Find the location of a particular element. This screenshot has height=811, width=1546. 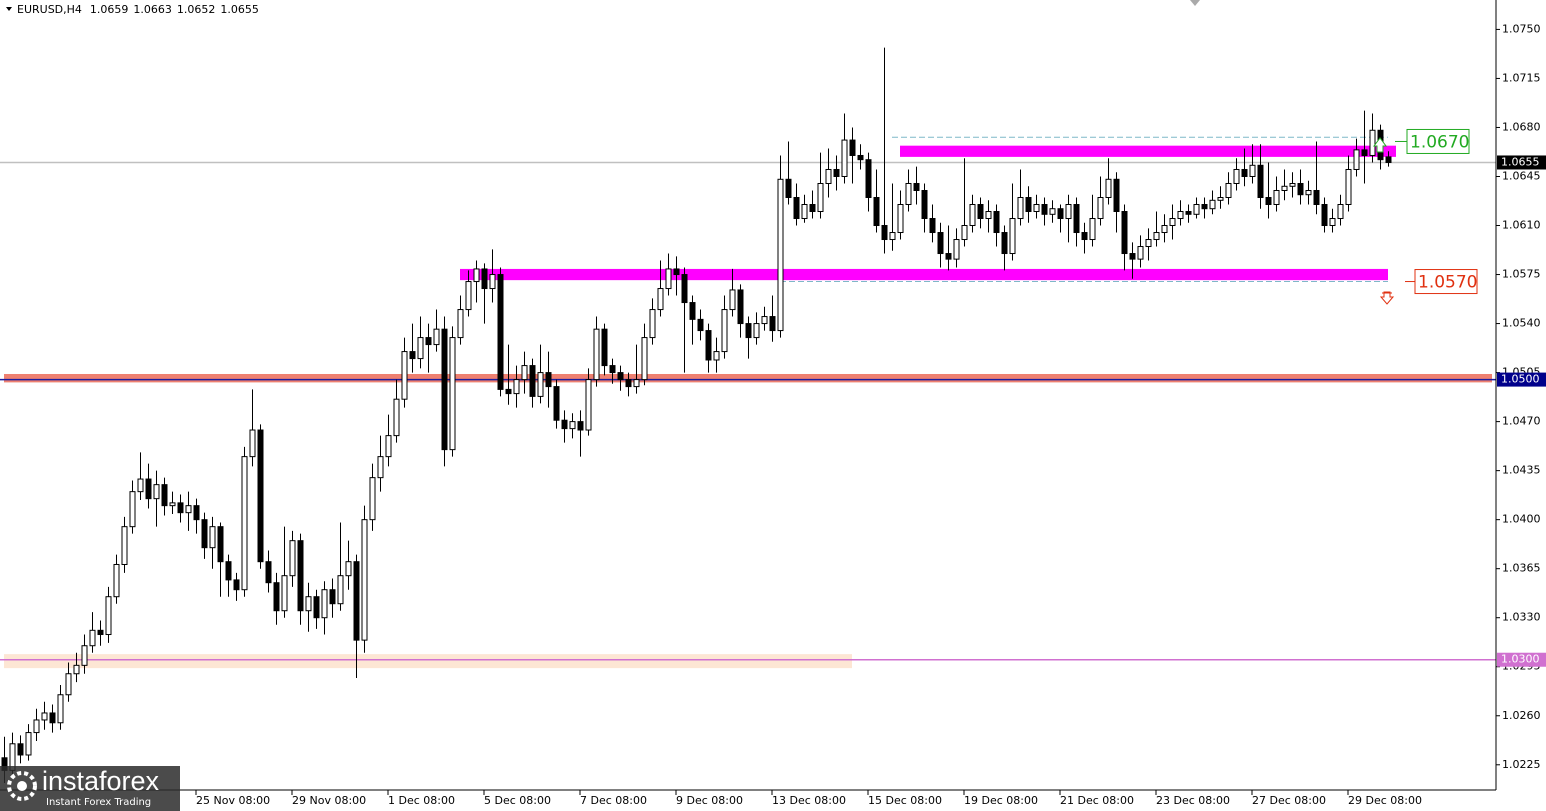

x-tick-label: 5 Dec 08:00 is located at coordinates (517, 800).